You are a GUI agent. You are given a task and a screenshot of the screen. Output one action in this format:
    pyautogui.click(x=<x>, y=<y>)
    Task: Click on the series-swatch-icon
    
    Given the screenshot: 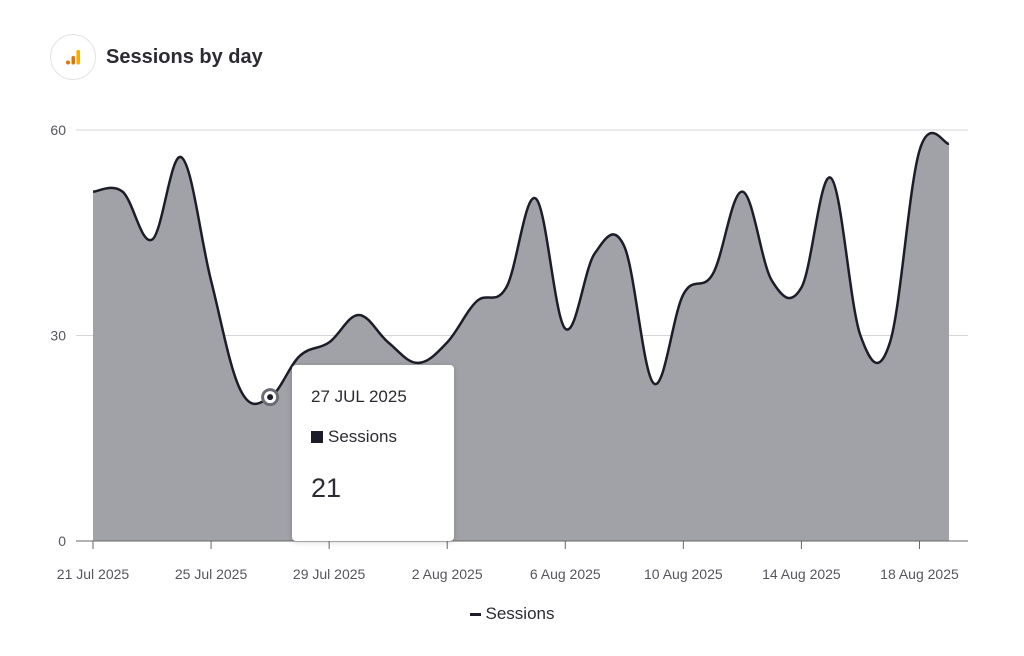 What is the action you would take?
    pyautogui.click(x=317, y=437)
    